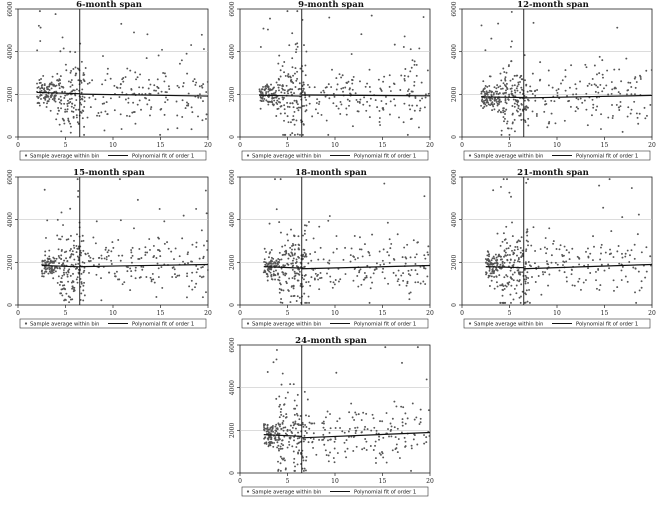 The width and height of the screenshot is (669, 505). What do you see at coordinates (232, 176) in the screenshot?
I see `y-tick-label: 6000` at bounding box center [232, 176].